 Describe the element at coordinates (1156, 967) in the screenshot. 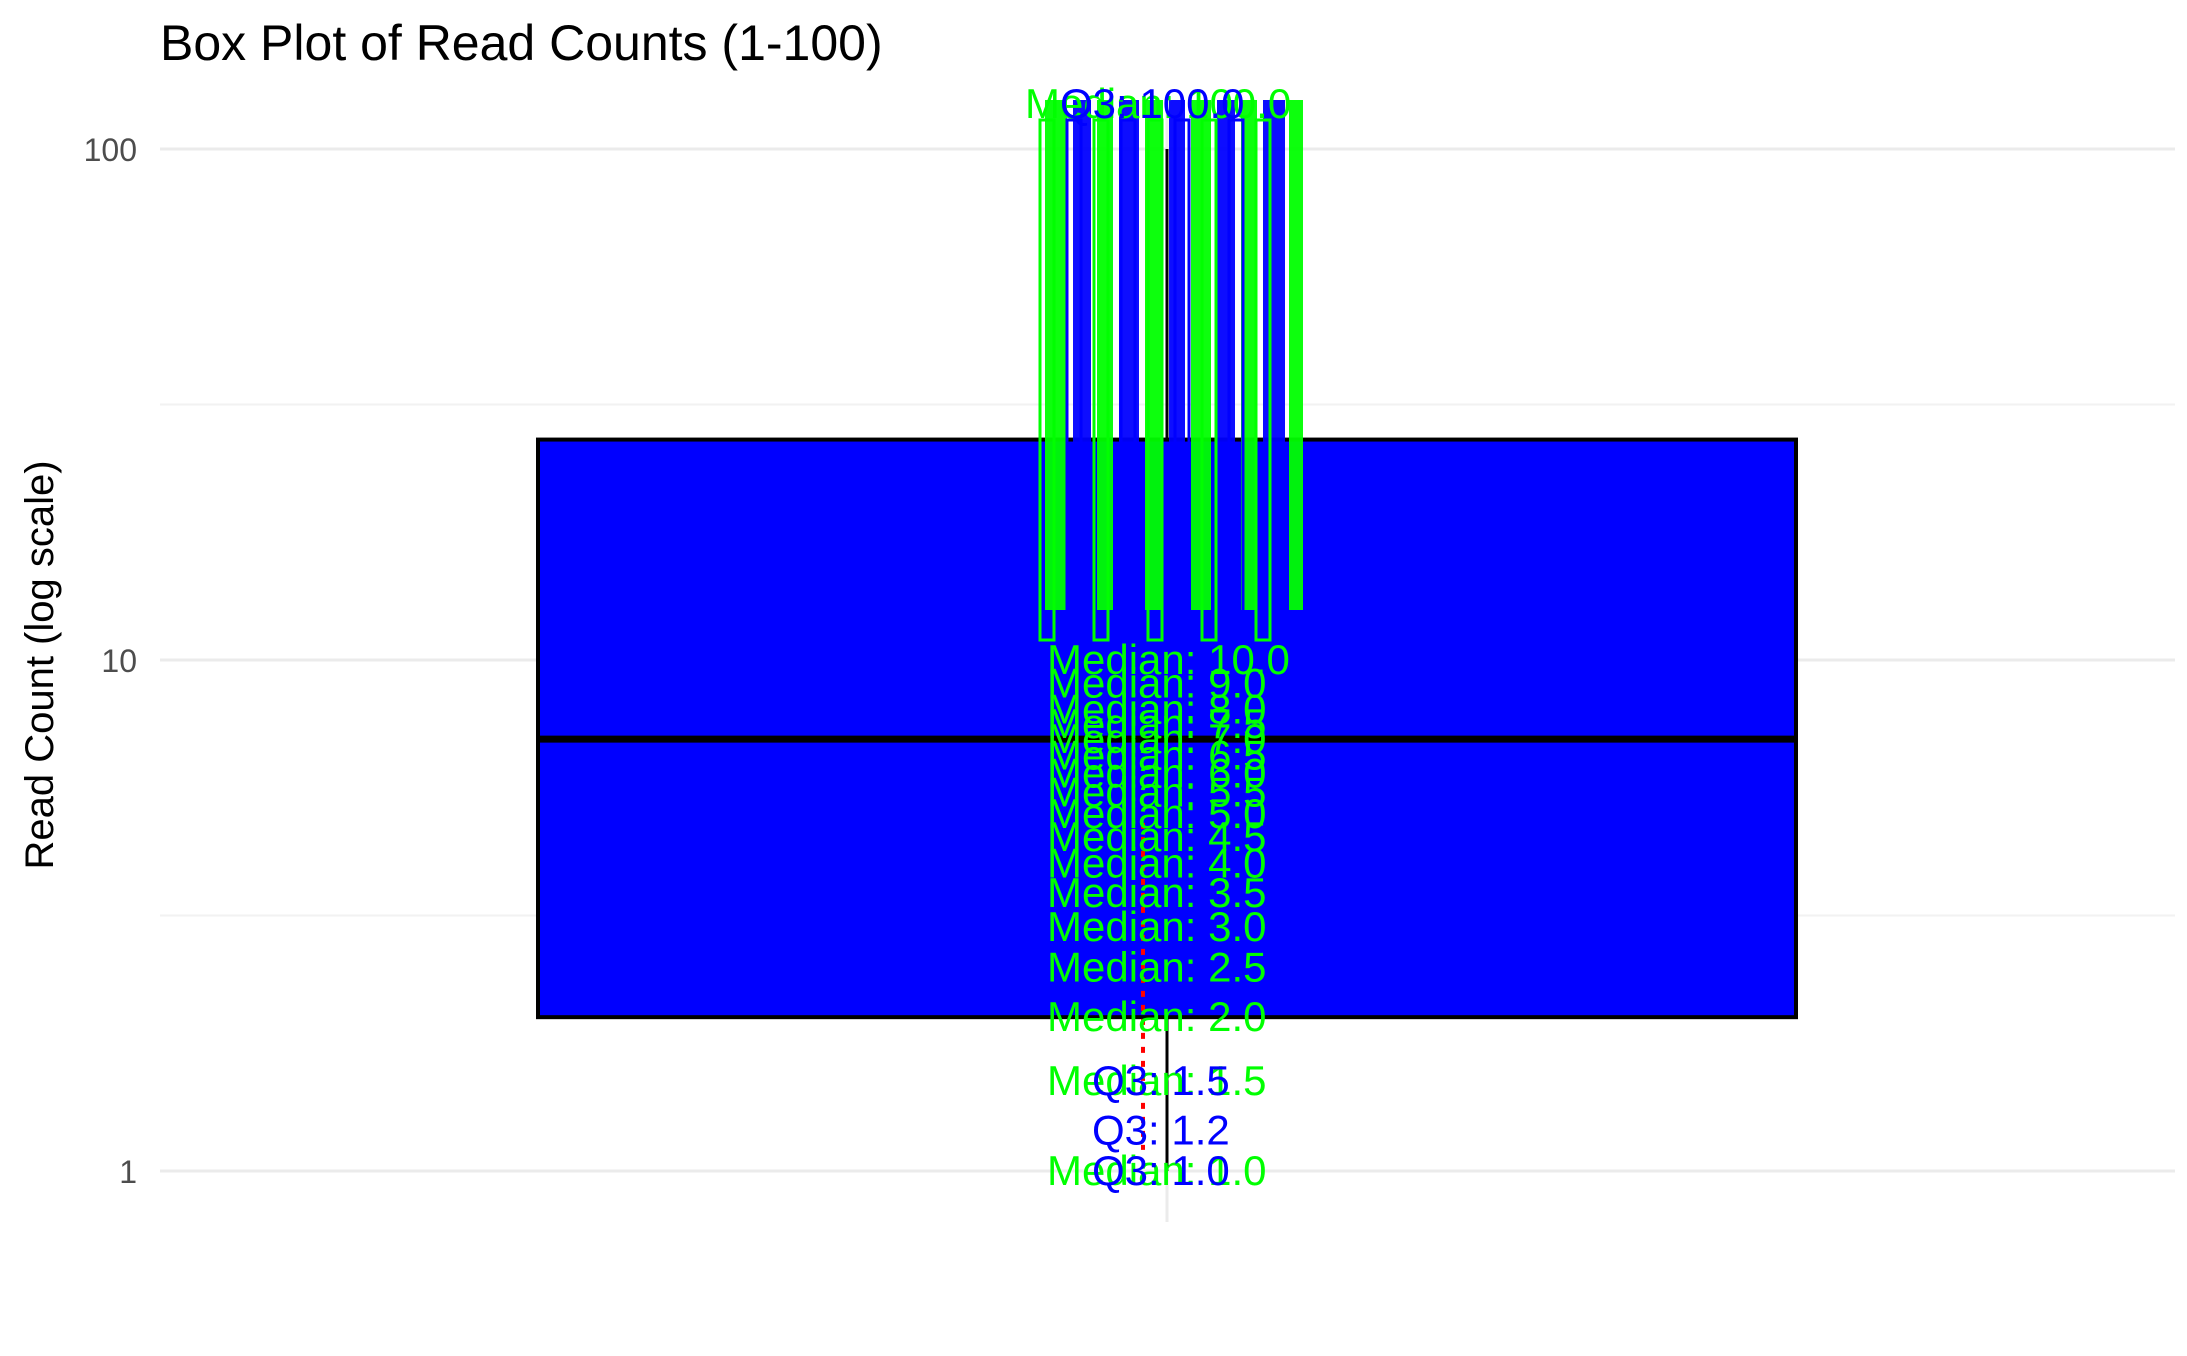

I see `median-label: Median: 2.5` at that location.